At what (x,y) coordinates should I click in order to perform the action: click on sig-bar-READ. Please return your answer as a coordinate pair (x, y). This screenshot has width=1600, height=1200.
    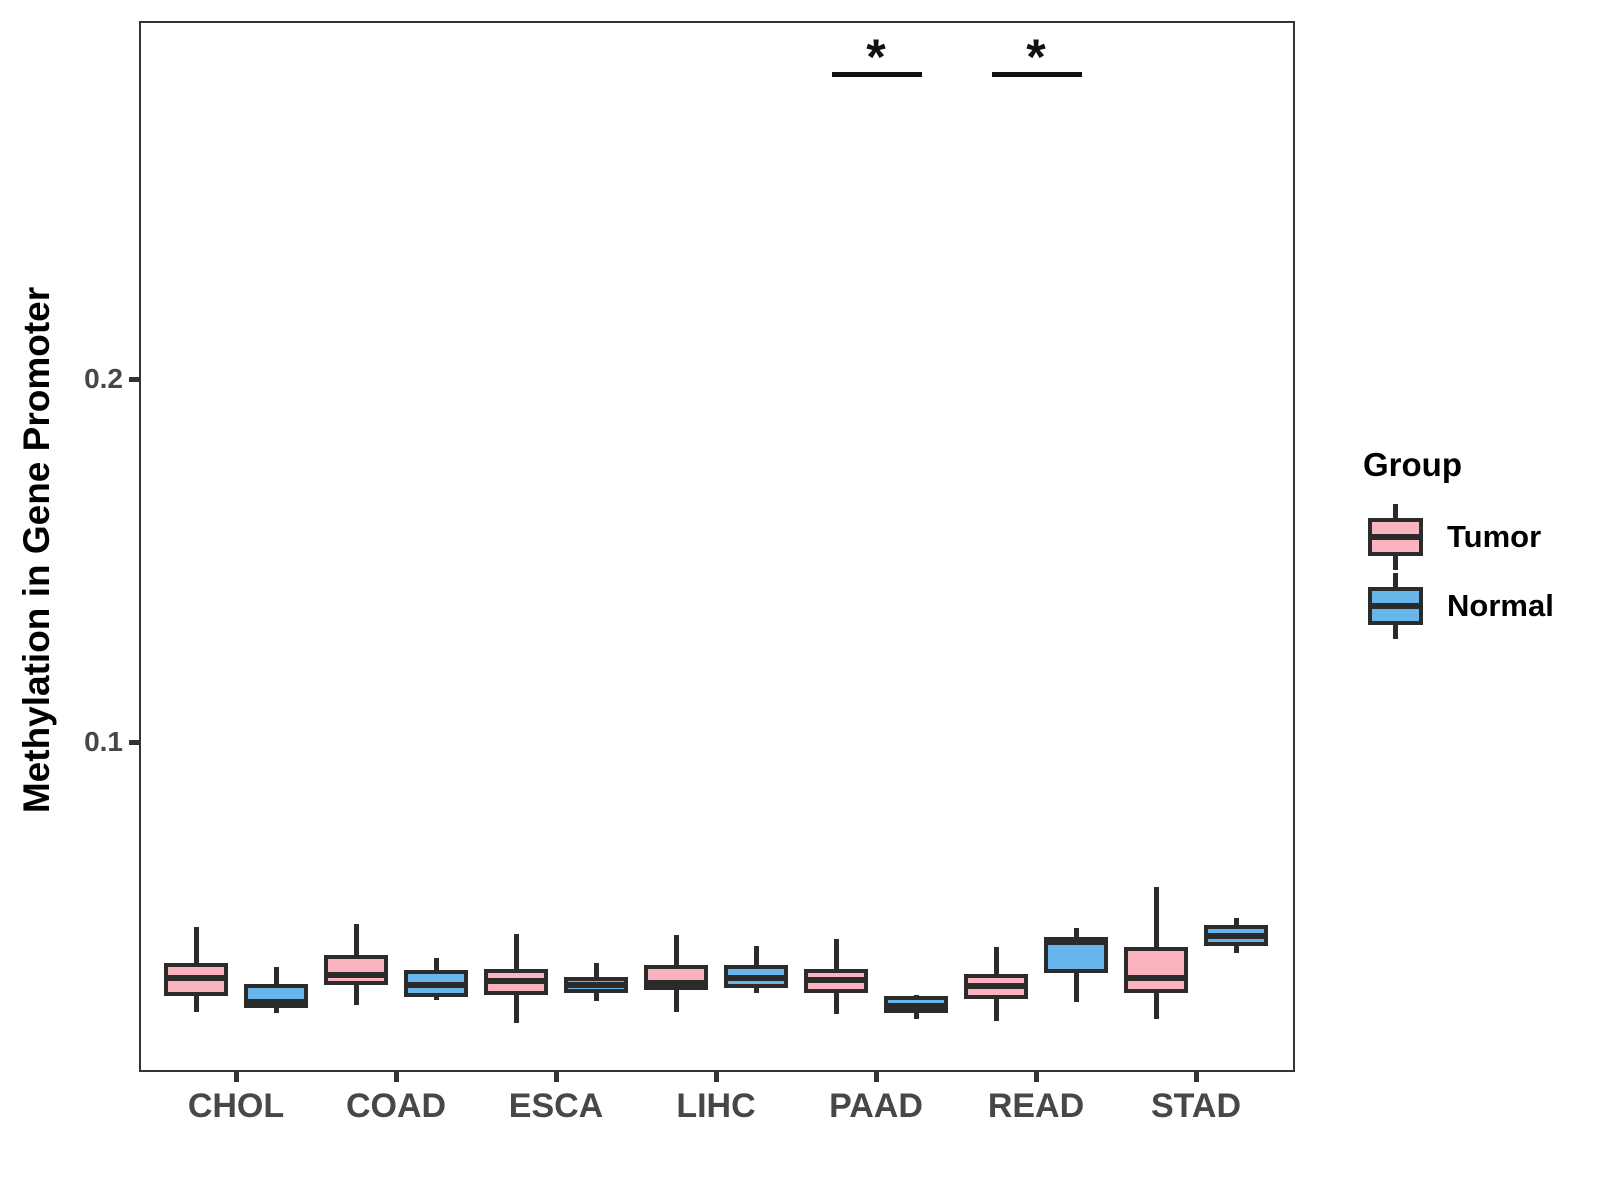
    Looking at the image, I should click on (1037, 74).